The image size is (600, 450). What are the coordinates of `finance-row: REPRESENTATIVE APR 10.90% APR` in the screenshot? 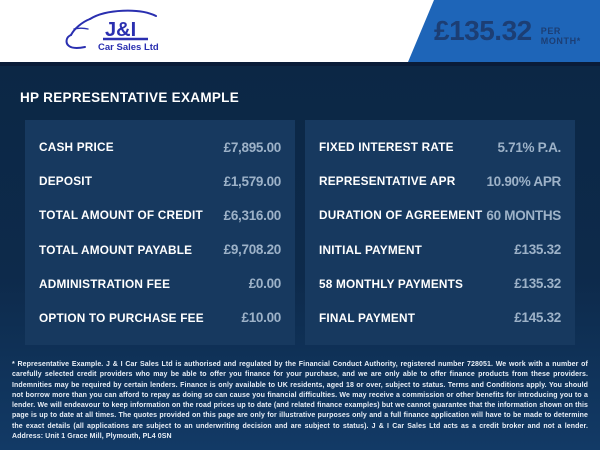 It's located at (440, 181).